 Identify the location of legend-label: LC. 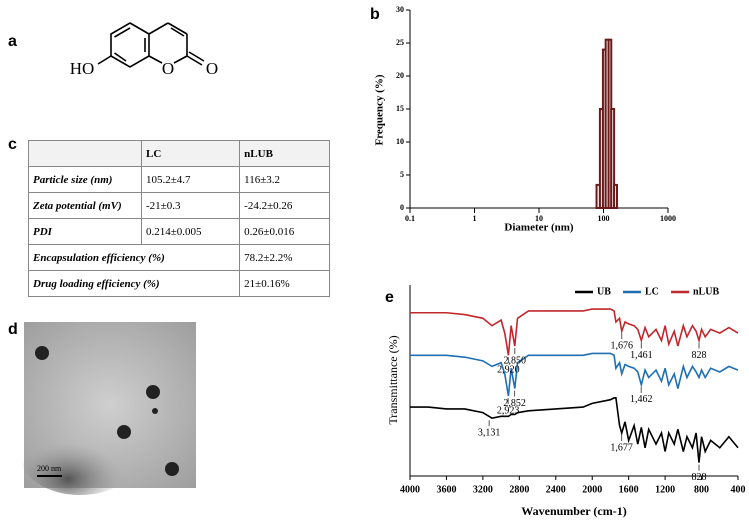
(652, 291).